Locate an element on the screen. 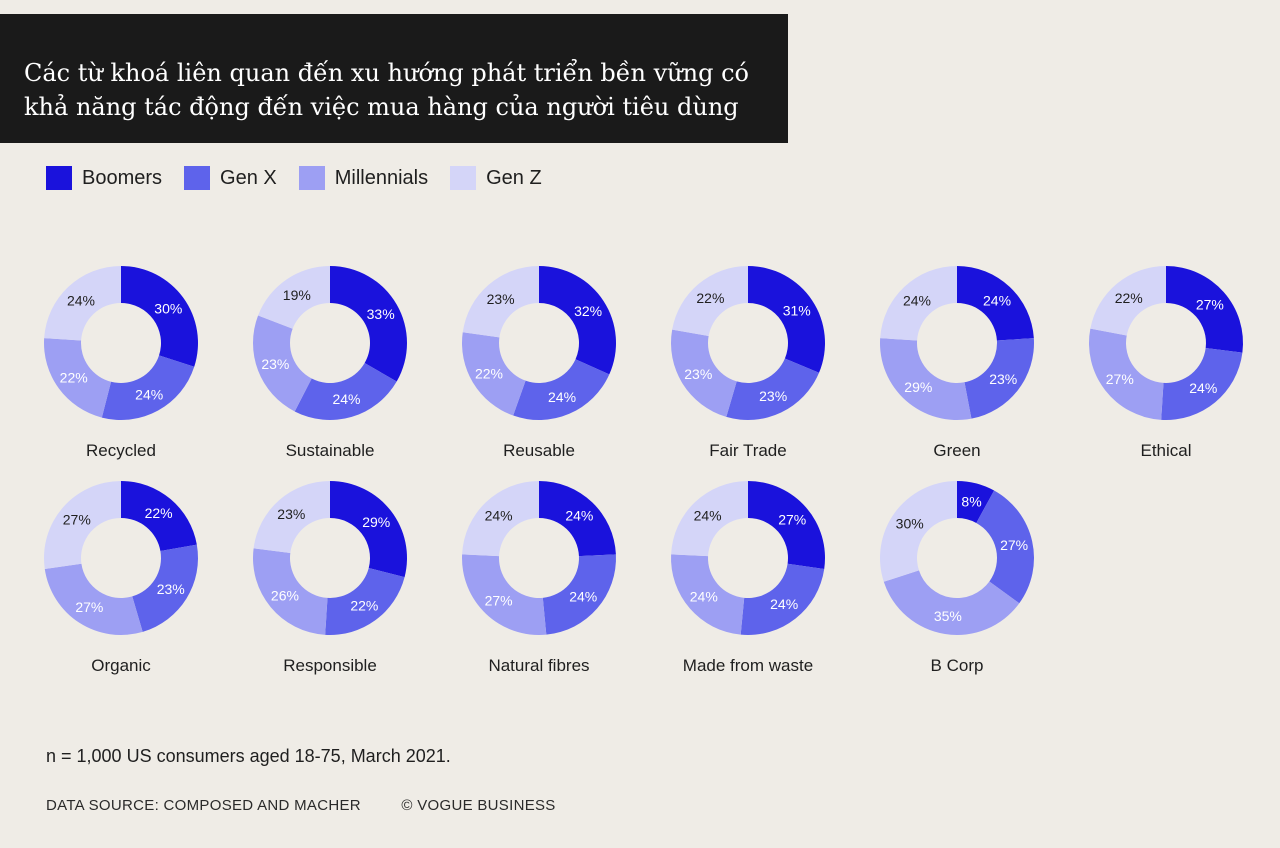  legend-label-gen-z: Gen Z is located at coordinates (514, 177).